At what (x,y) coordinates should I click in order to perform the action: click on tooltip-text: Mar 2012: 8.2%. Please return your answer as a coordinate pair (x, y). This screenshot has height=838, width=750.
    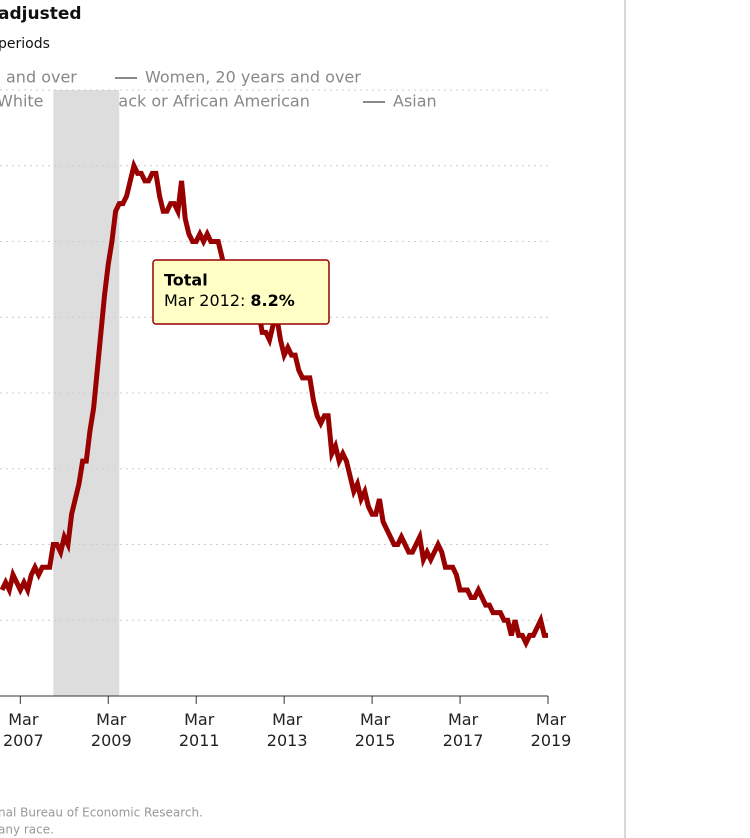
    Looking at the image, I should click on (229, 300).